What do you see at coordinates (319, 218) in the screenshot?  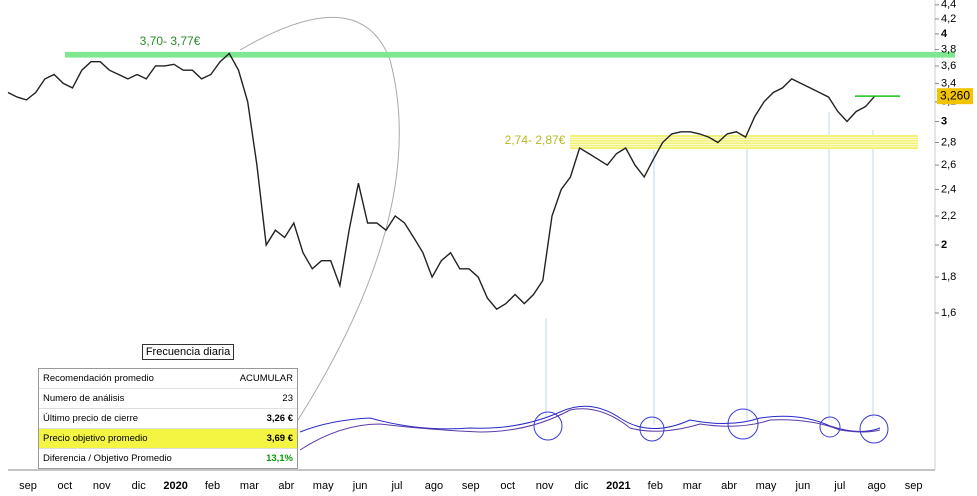 I see `arrow` at bounding box center [319, 218].